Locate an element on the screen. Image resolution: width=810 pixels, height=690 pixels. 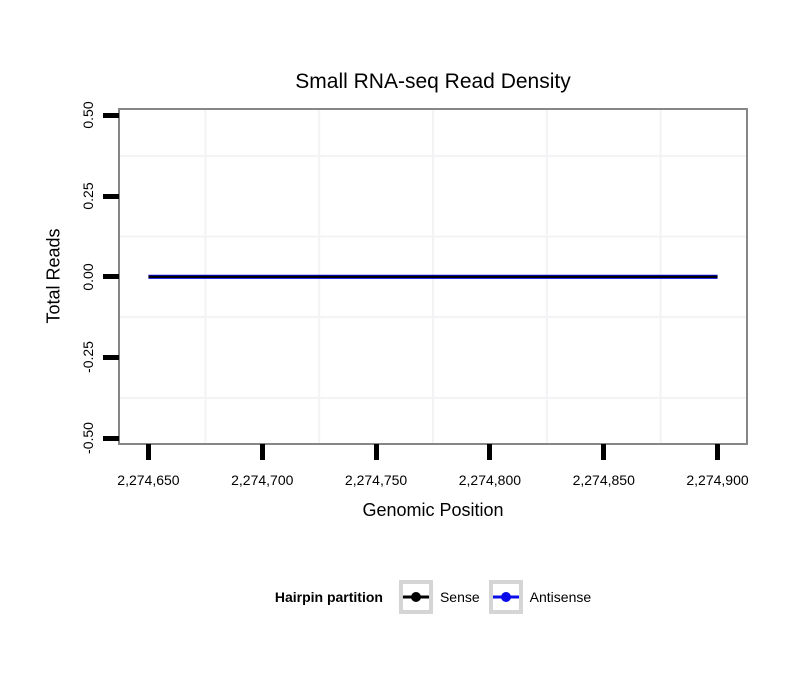
legend-label: Antisense is located at coordinates (560, 597).